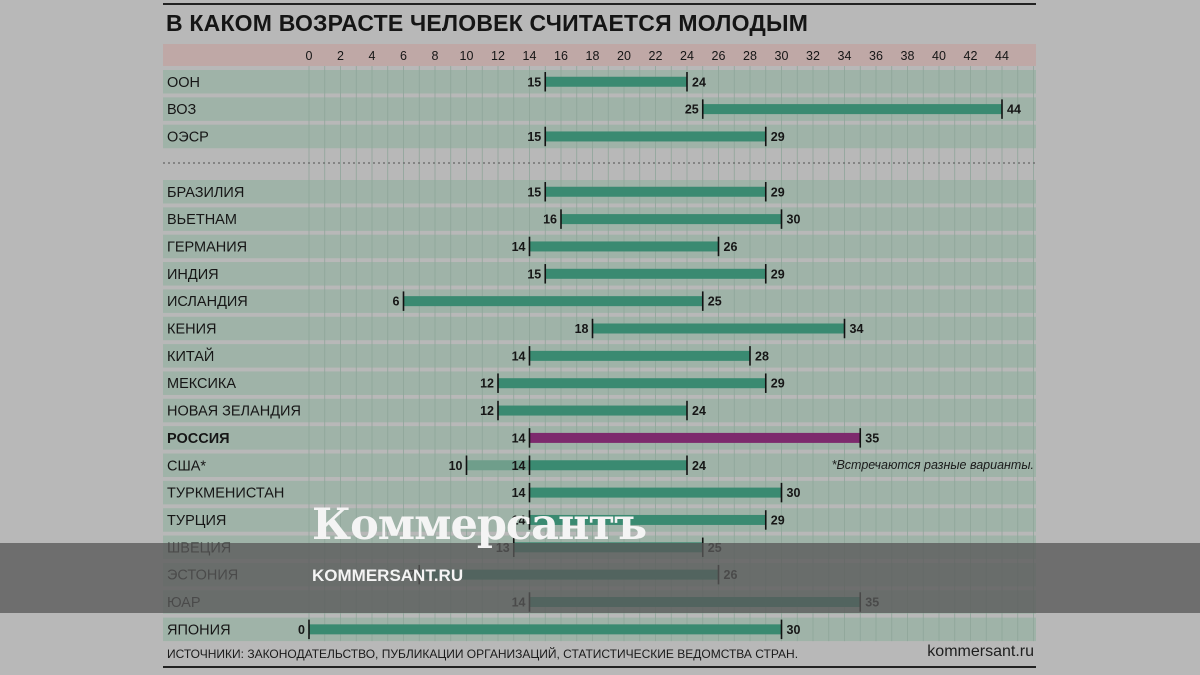 This screenshot has height=675, width=1200. I want to click on data-label: 18, so click(582, 329).